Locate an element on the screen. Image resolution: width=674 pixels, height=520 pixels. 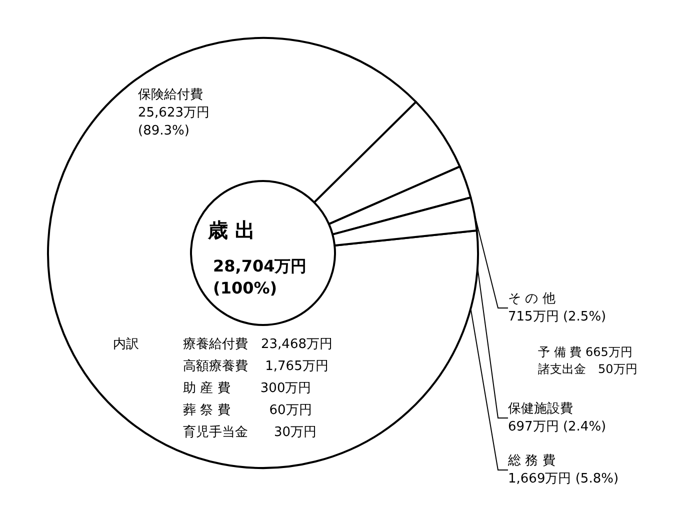
slice-label: 総 務 費 is located at coordinates (531, 461).